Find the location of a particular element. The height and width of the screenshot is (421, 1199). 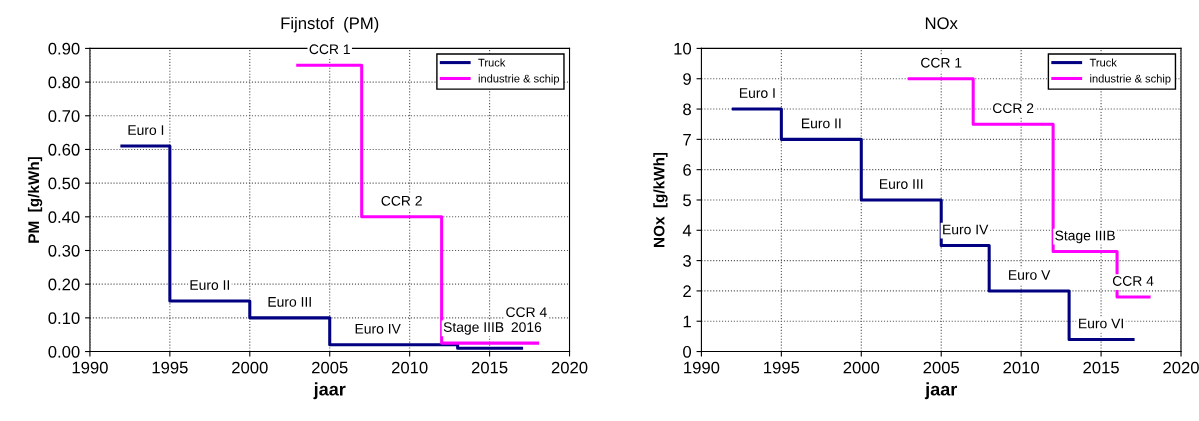

y-tick-label: 5 is located at coordinates (687, 200).